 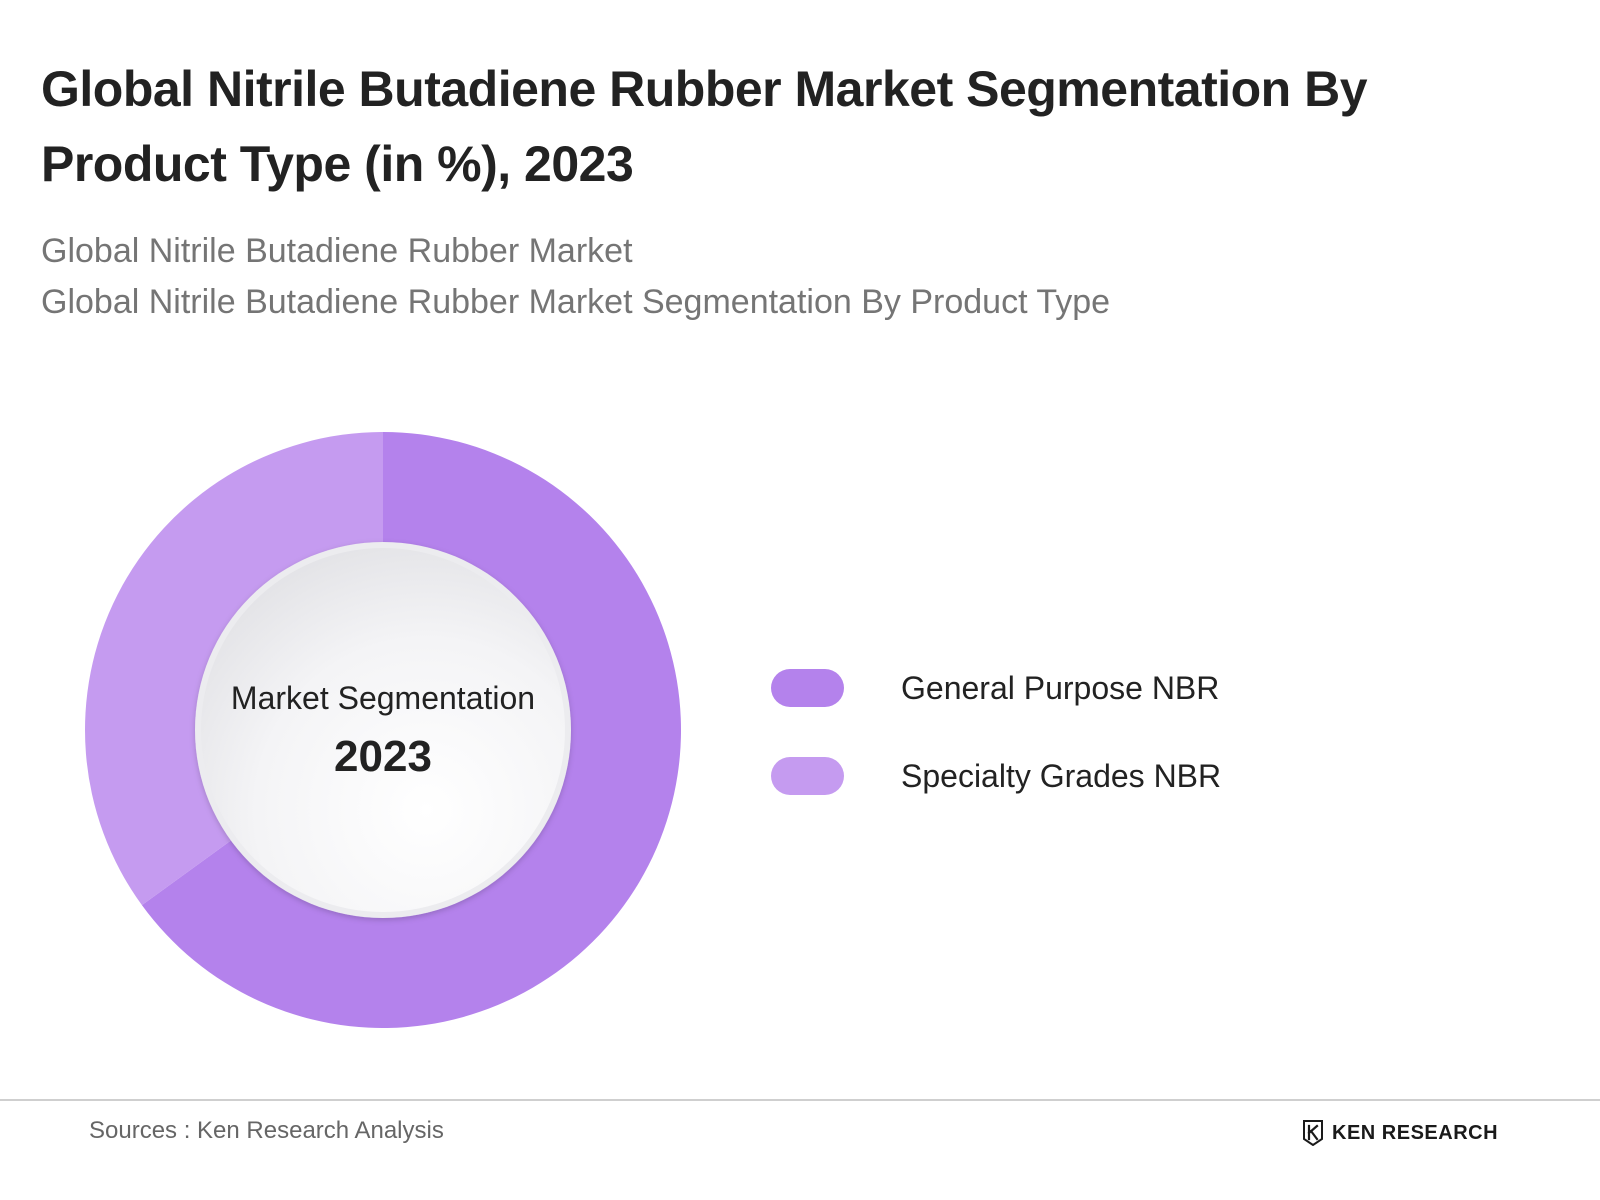 I want to click on chart-legend: General Purpose NBR Specialty Grades NBR, so click(x=996, y=756).